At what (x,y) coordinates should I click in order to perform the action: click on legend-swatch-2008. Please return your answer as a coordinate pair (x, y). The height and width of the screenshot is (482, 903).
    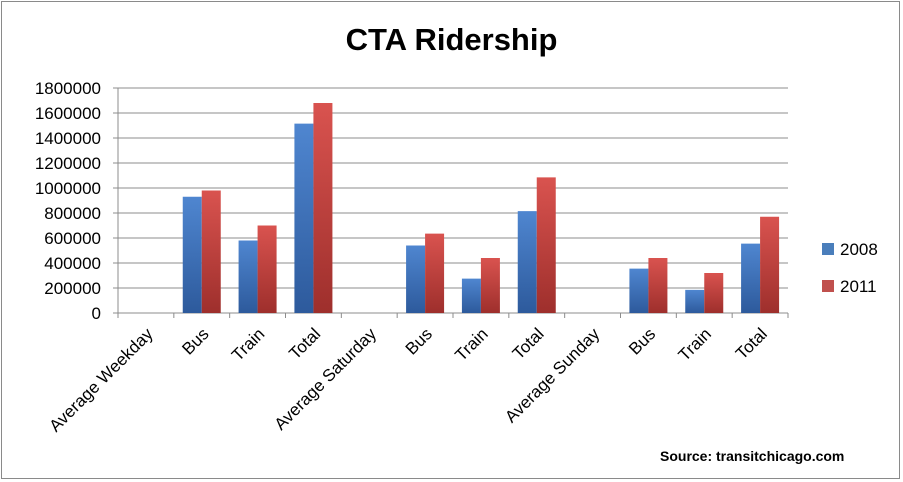
    Looking at the image, I should click on (828, 249).